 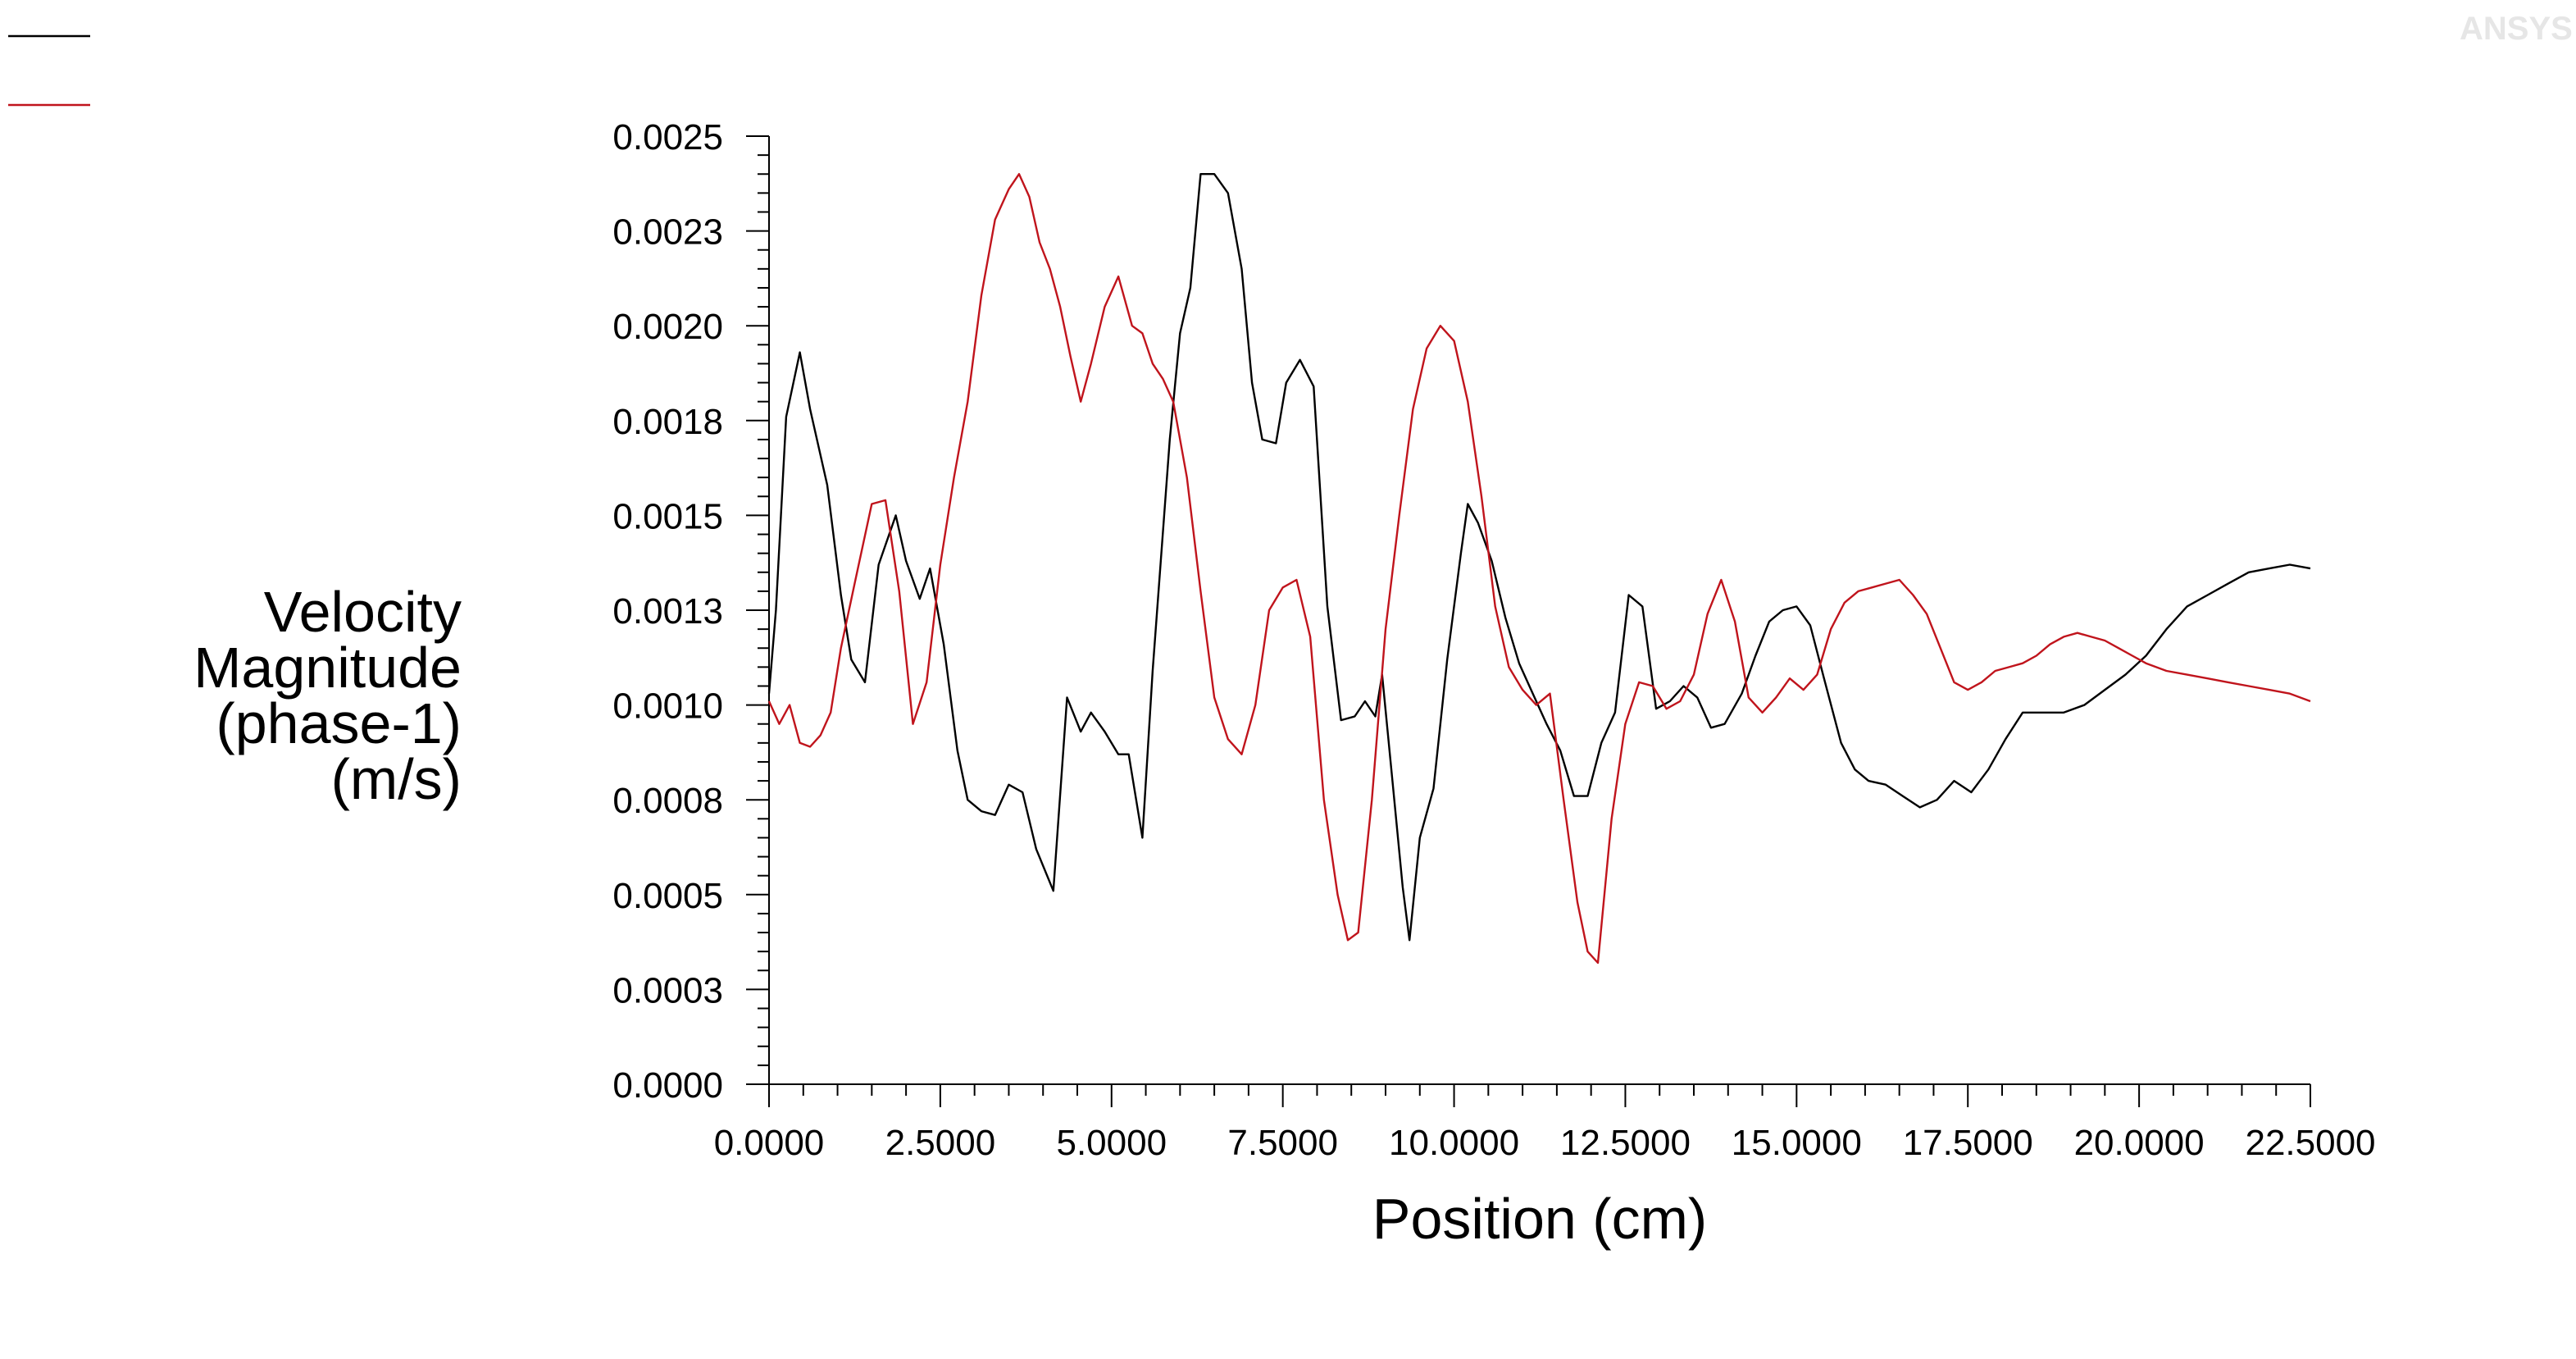 I want to click on brand-watermark: ANSYS, so click(x=2516, y=29).